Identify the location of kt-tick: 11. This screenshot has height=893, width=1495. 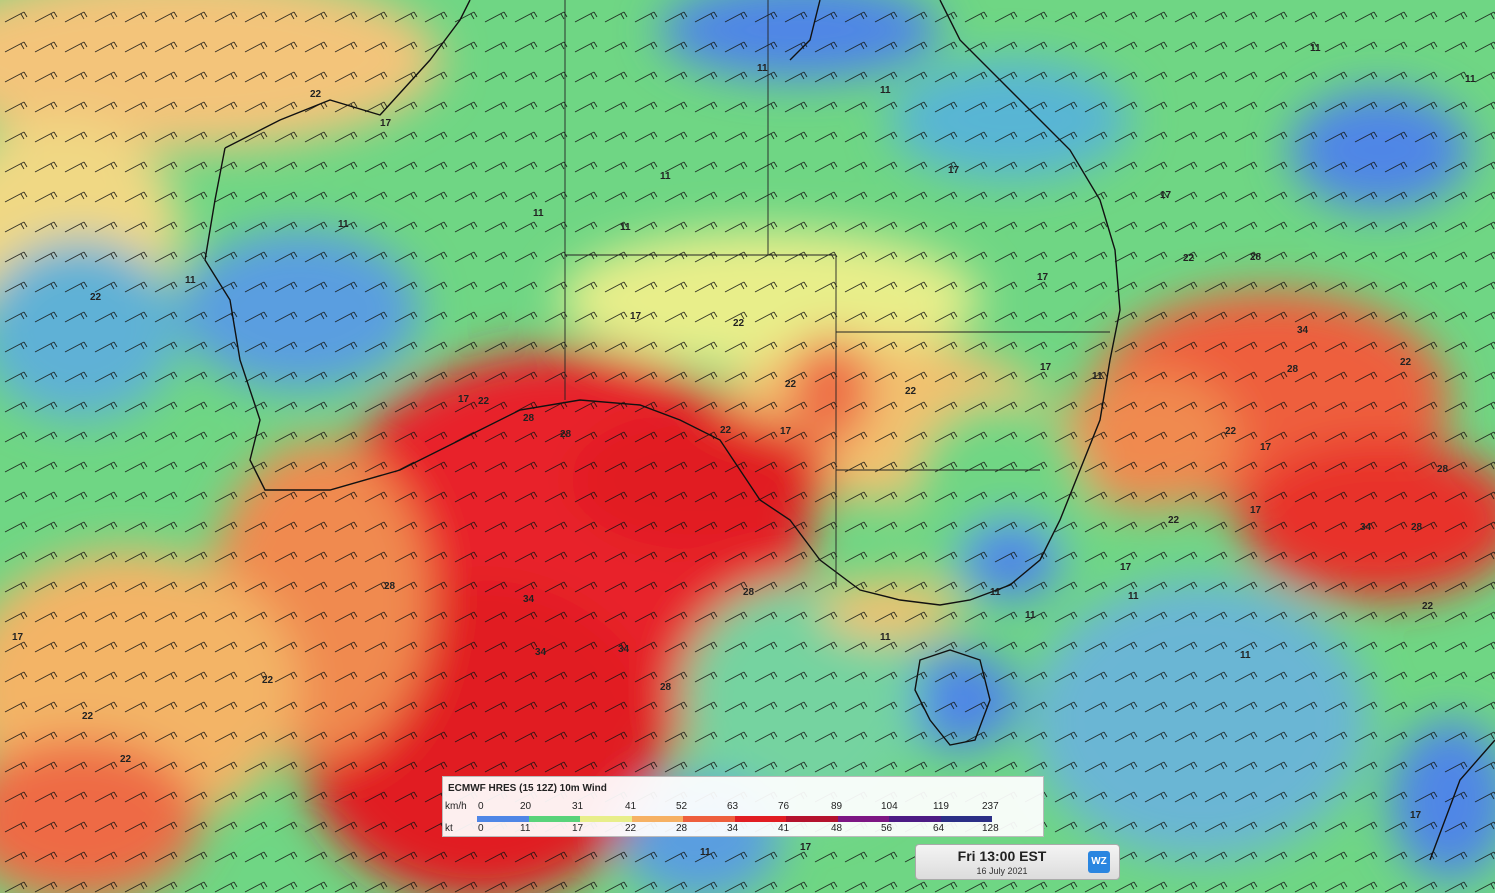
(525, 828).